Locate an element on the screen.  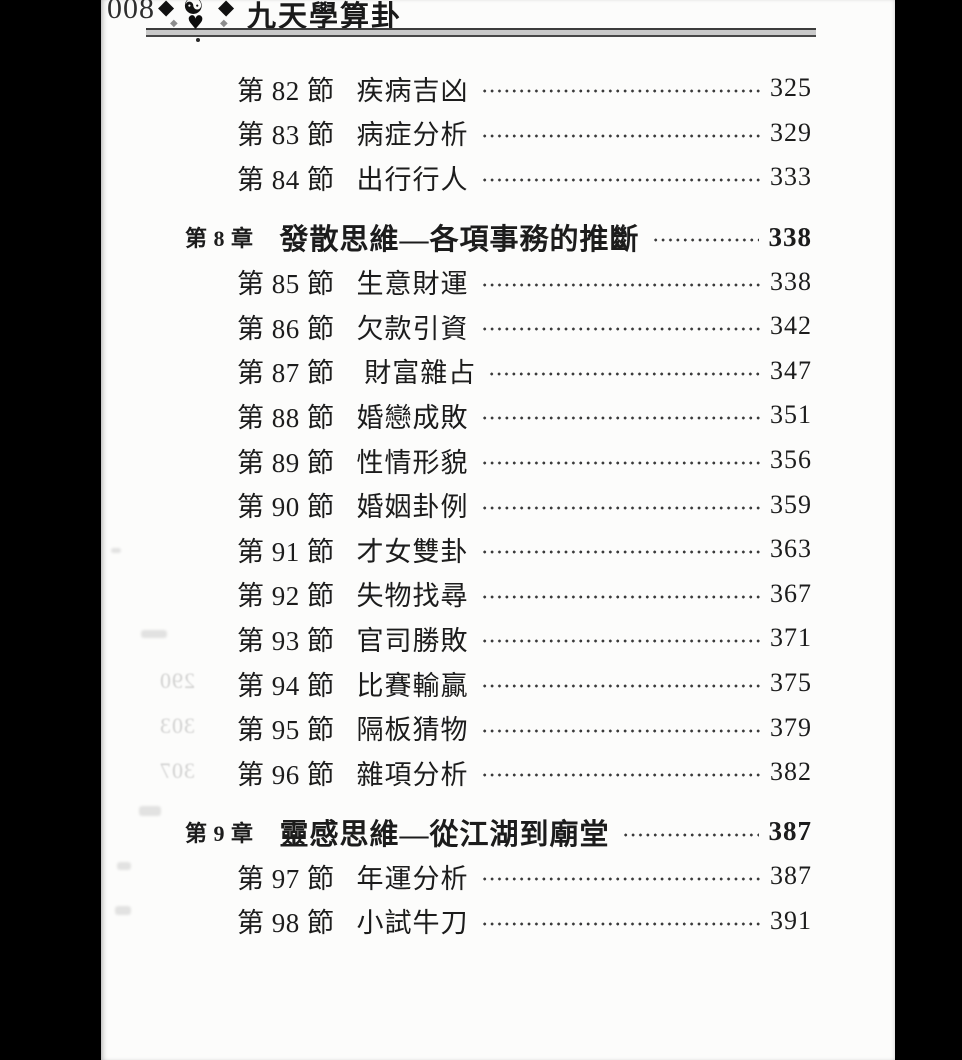
toc-entry: 第 93 節 官司勝敗 371 is located at coordinates (498, 638).